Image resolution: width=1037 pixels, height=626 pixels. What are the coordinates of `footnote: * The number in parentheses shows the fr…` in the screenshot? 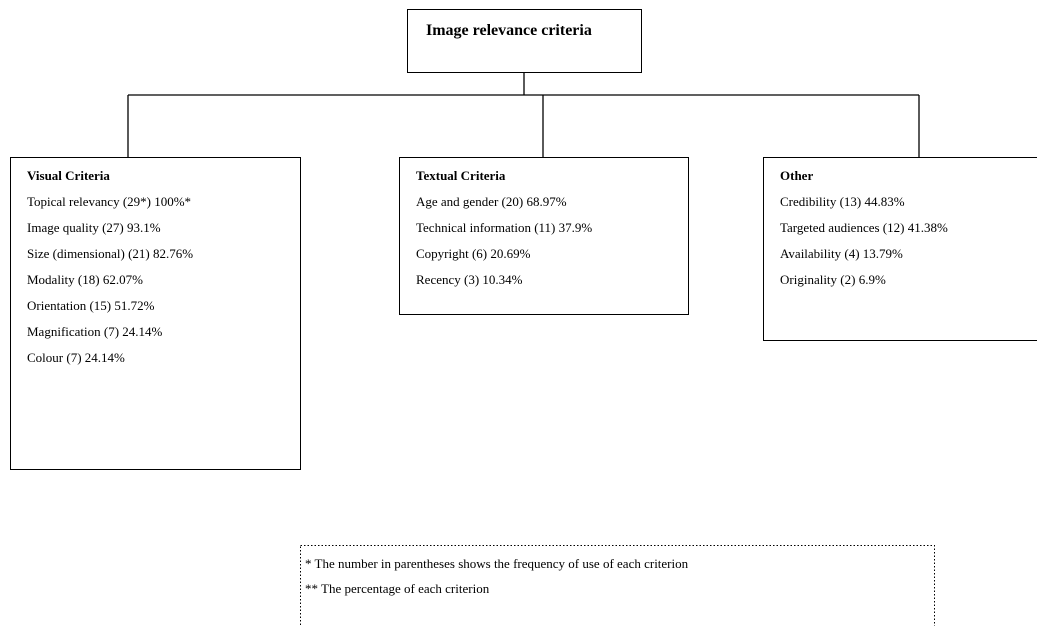 It's located at (497, 563).